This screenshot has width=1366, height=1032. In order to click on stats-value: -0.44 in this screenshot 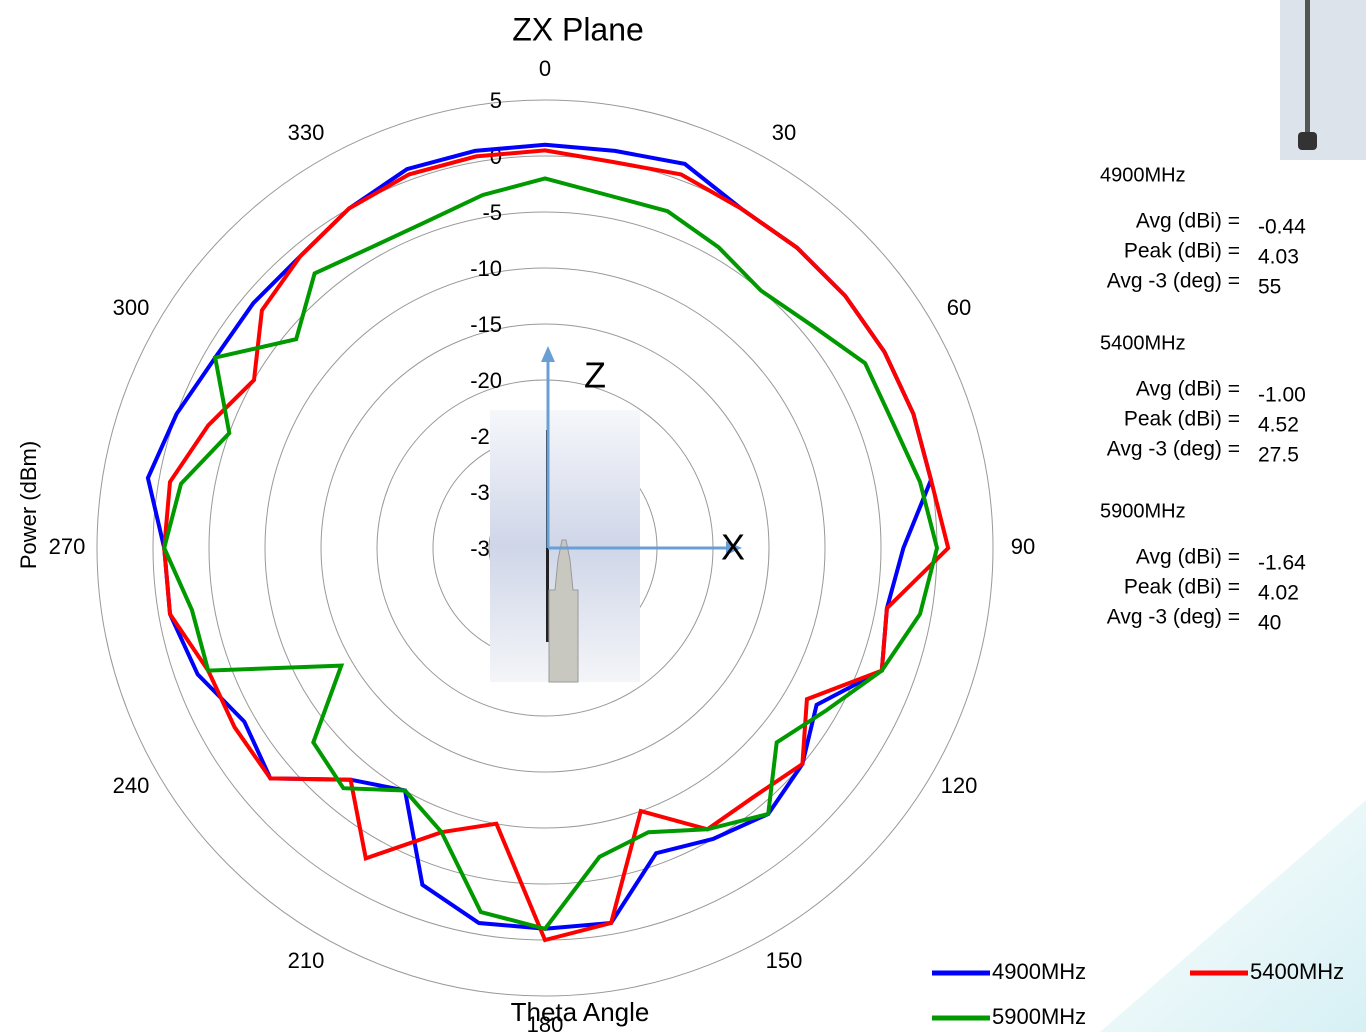, I will do `click(1282, 227)`.